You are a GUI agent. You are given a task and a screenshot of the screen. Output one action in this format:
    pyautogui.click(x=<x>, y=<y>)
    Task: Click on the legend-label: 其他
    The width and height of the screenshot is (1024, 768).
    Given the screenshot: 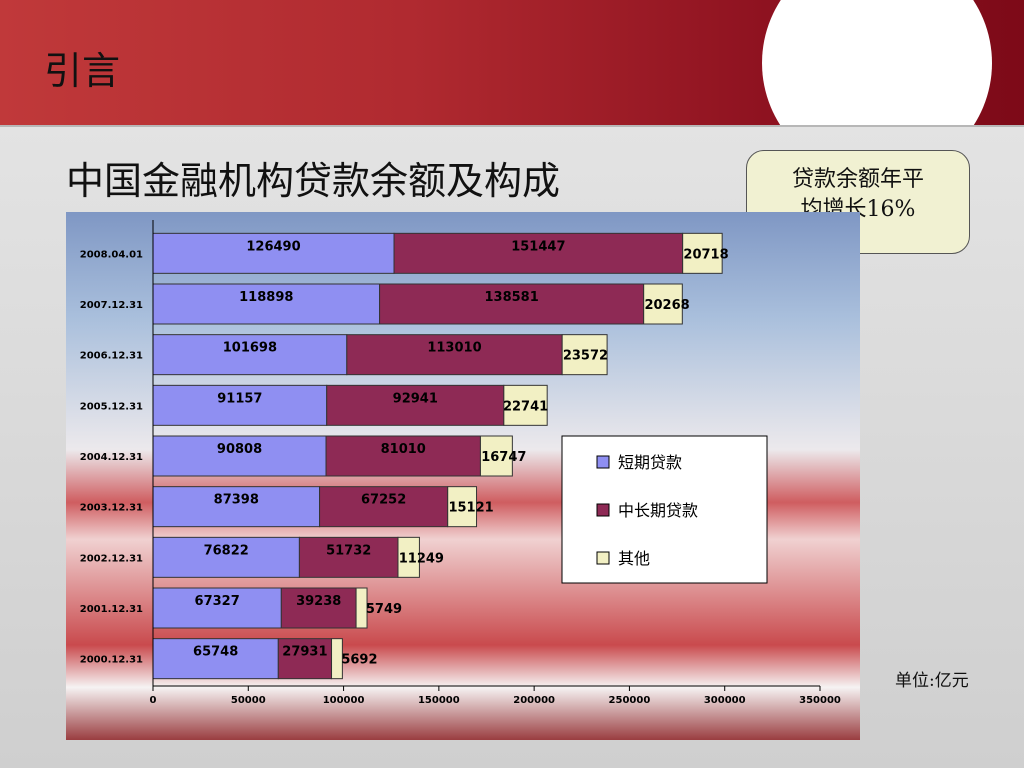 What is the action you would take?
    pyautogui.click(x=634, y=558)
    